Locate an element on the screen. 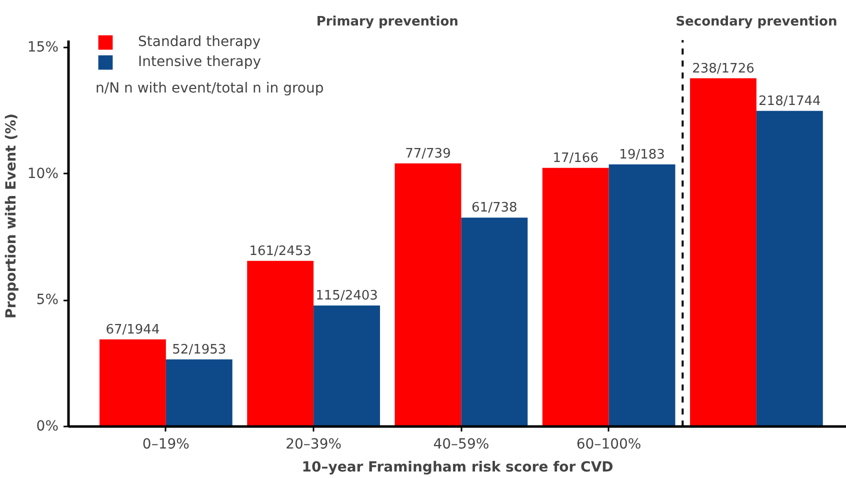  y-tick-label: 0% is located at coordinates (47, 426).